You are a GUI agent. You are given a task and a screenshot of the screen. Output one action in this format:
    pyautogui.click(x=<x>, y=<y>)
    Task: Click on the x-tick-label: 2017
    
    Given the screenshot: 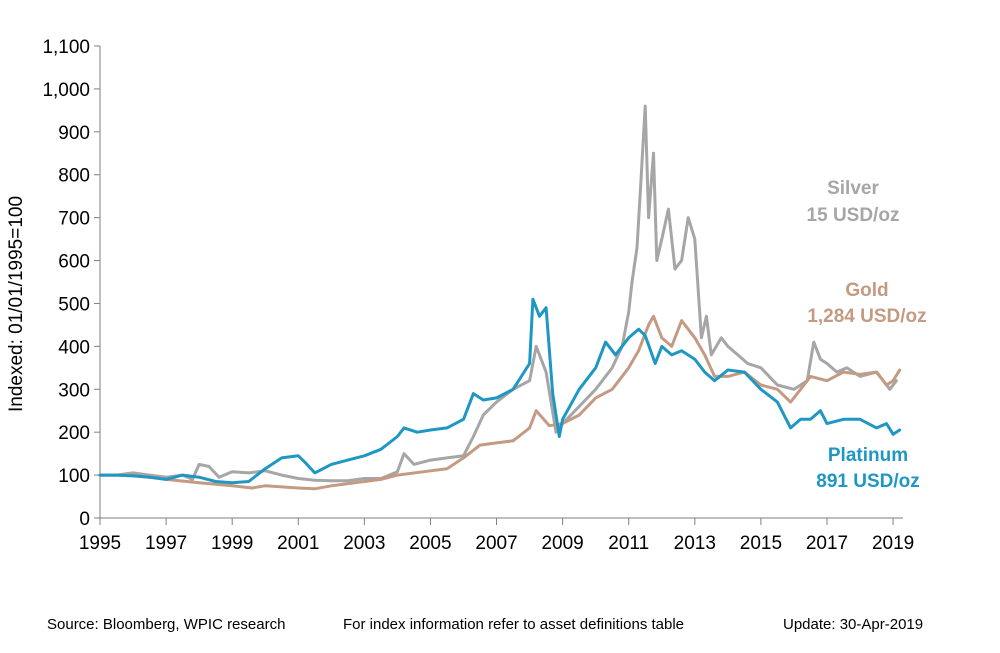 What is the action you would take?
    pyautogui.click(x=827, y=543)
    